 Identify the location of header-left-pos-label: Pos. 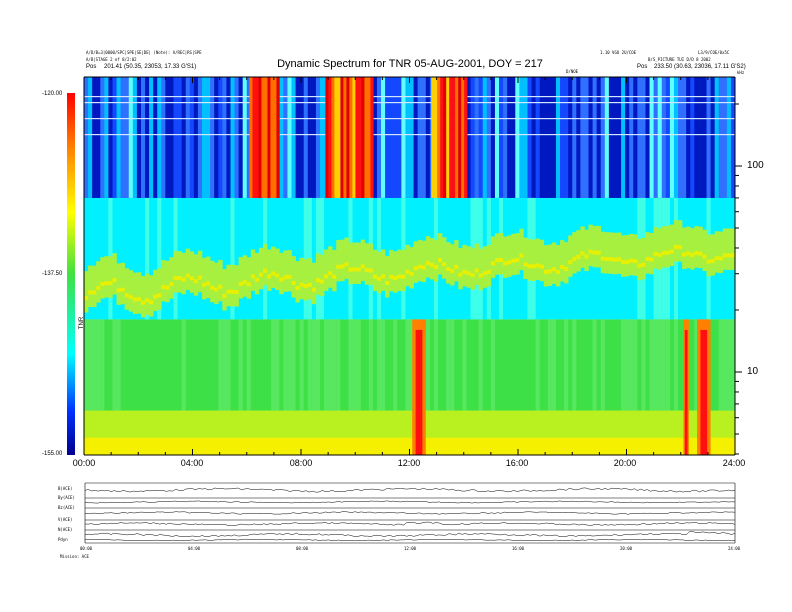
(91, 67).